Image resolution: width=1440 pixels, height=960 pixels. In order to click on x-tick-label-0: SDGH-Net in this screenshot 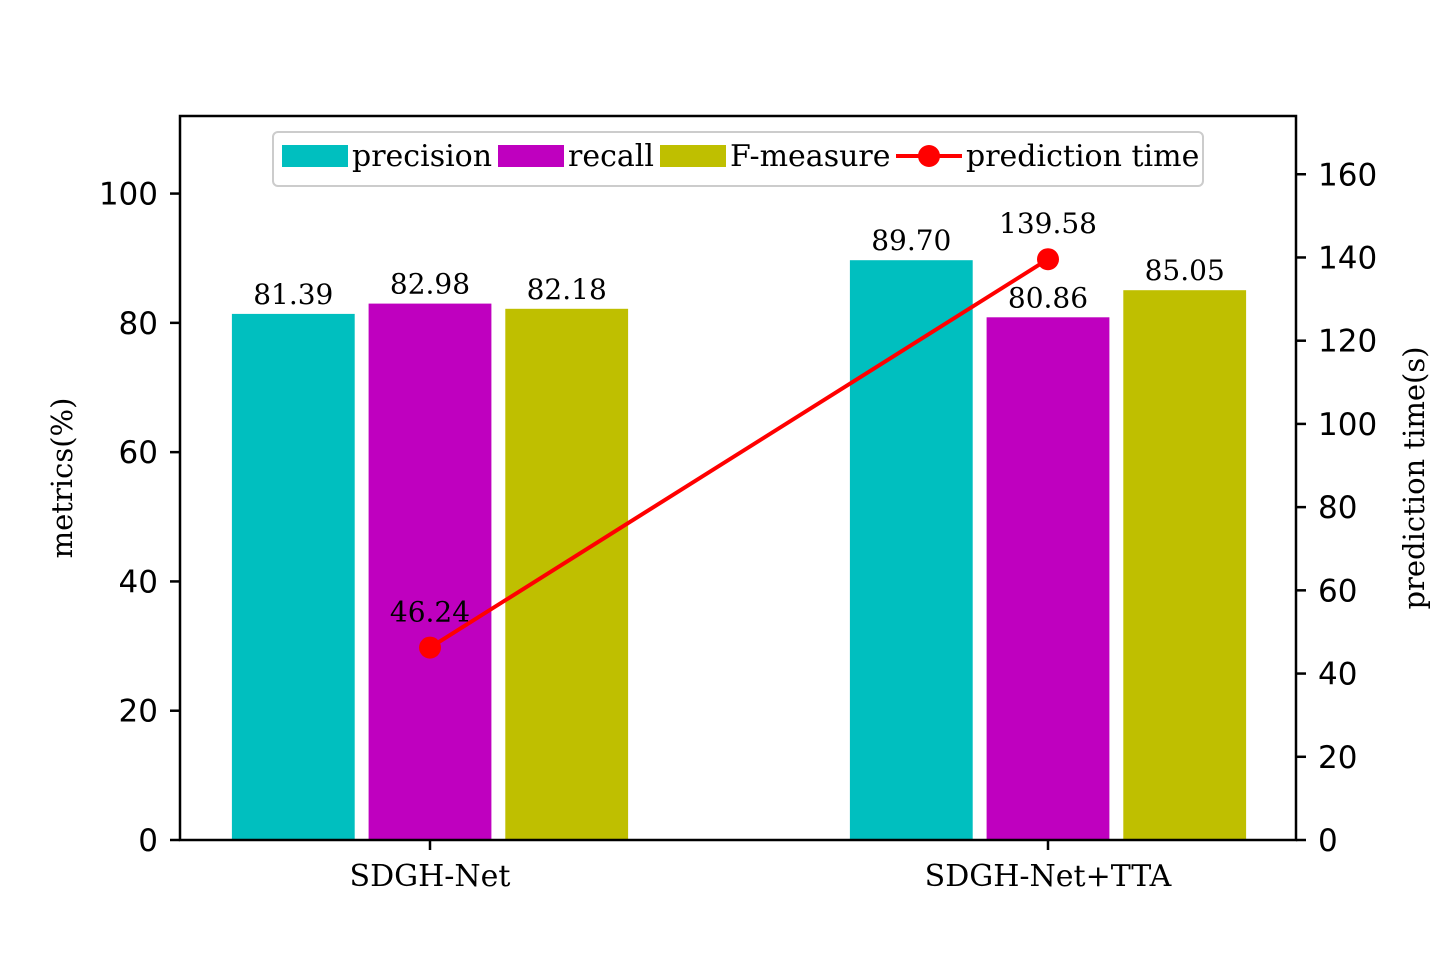, I will do `click(430, 876)`.